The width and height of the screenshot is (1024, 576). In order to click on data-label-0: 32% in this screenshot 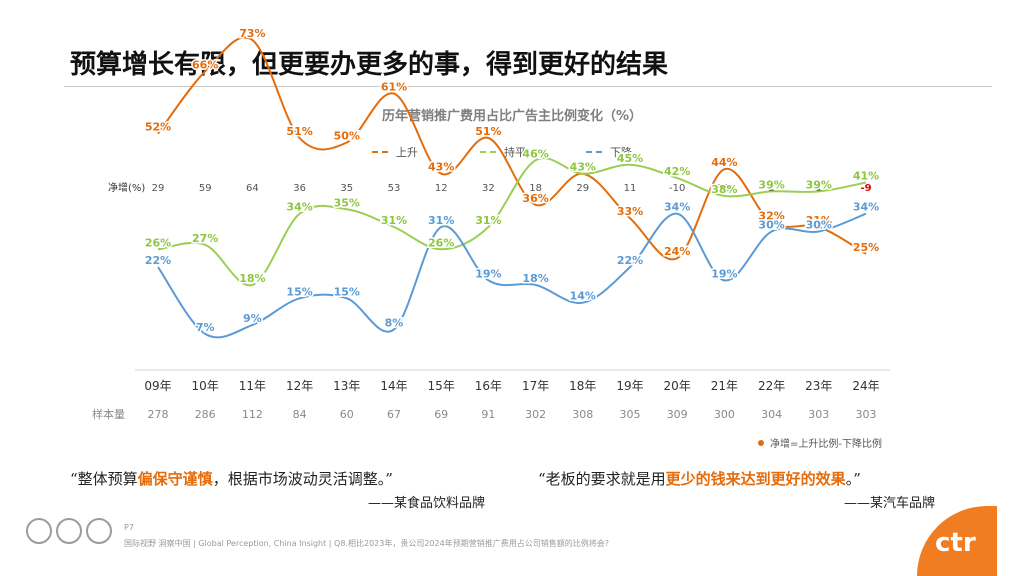, I will do `click(771, 216)`.